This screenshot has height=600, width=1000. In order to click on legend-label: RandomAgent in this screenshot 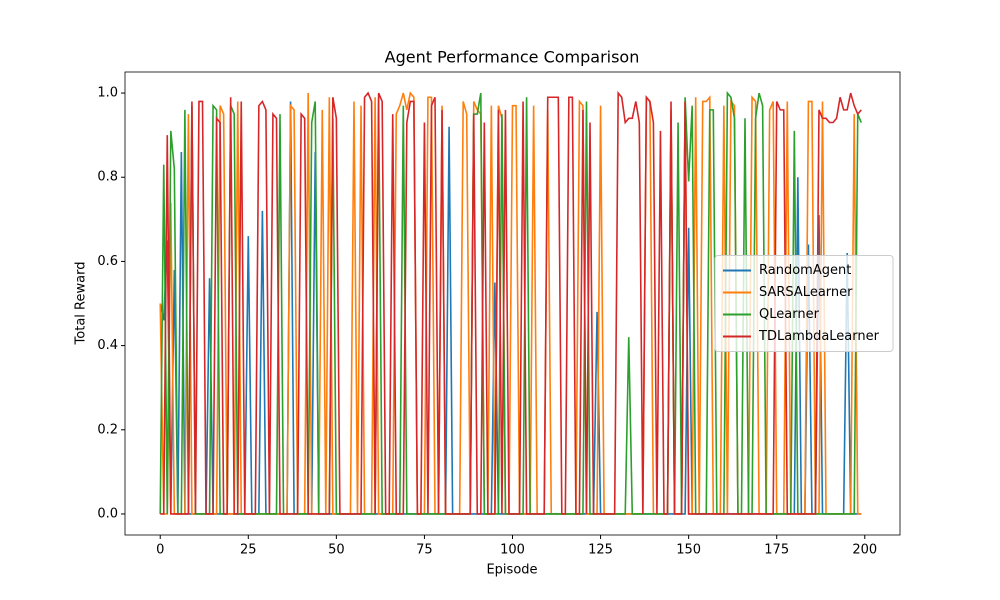, I will do `click(805, 270)`.